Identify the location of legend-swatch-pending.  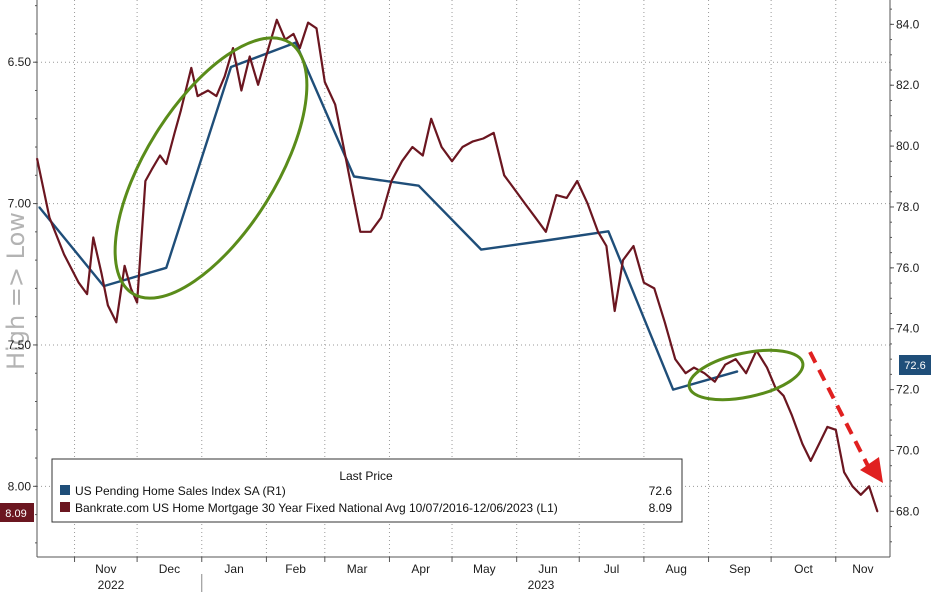
(65, 490).